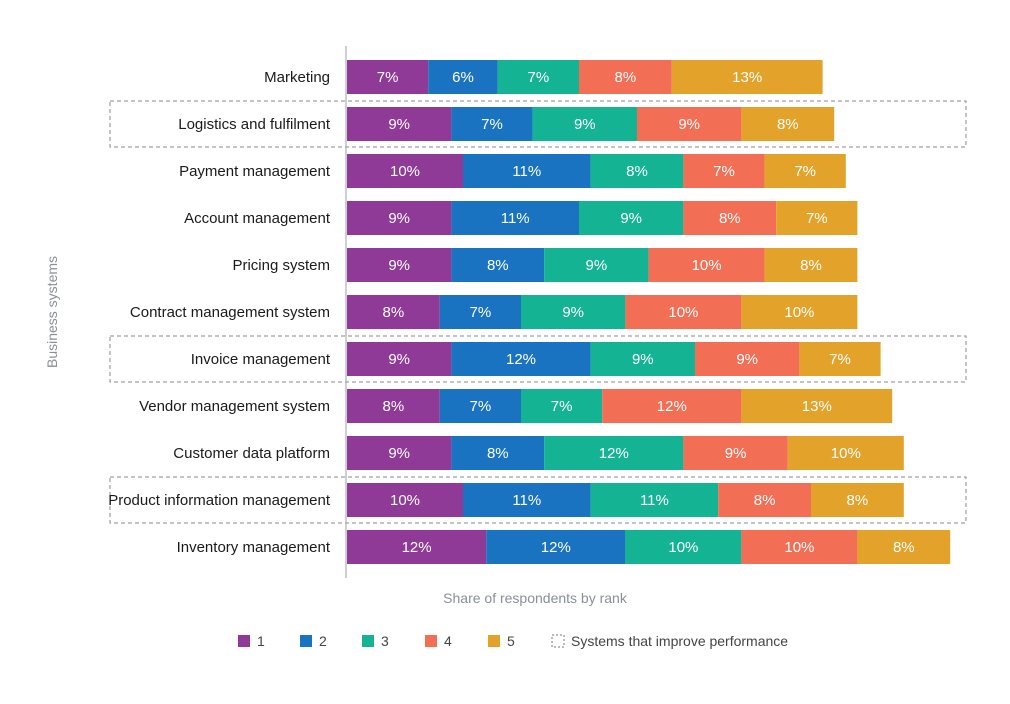 The width and height of the screenshot is (1010, 704). What do you see at coordinates (261, 359) in the screenshot?
I see `category-label: Invoice management` at bounding box center [261, 359].